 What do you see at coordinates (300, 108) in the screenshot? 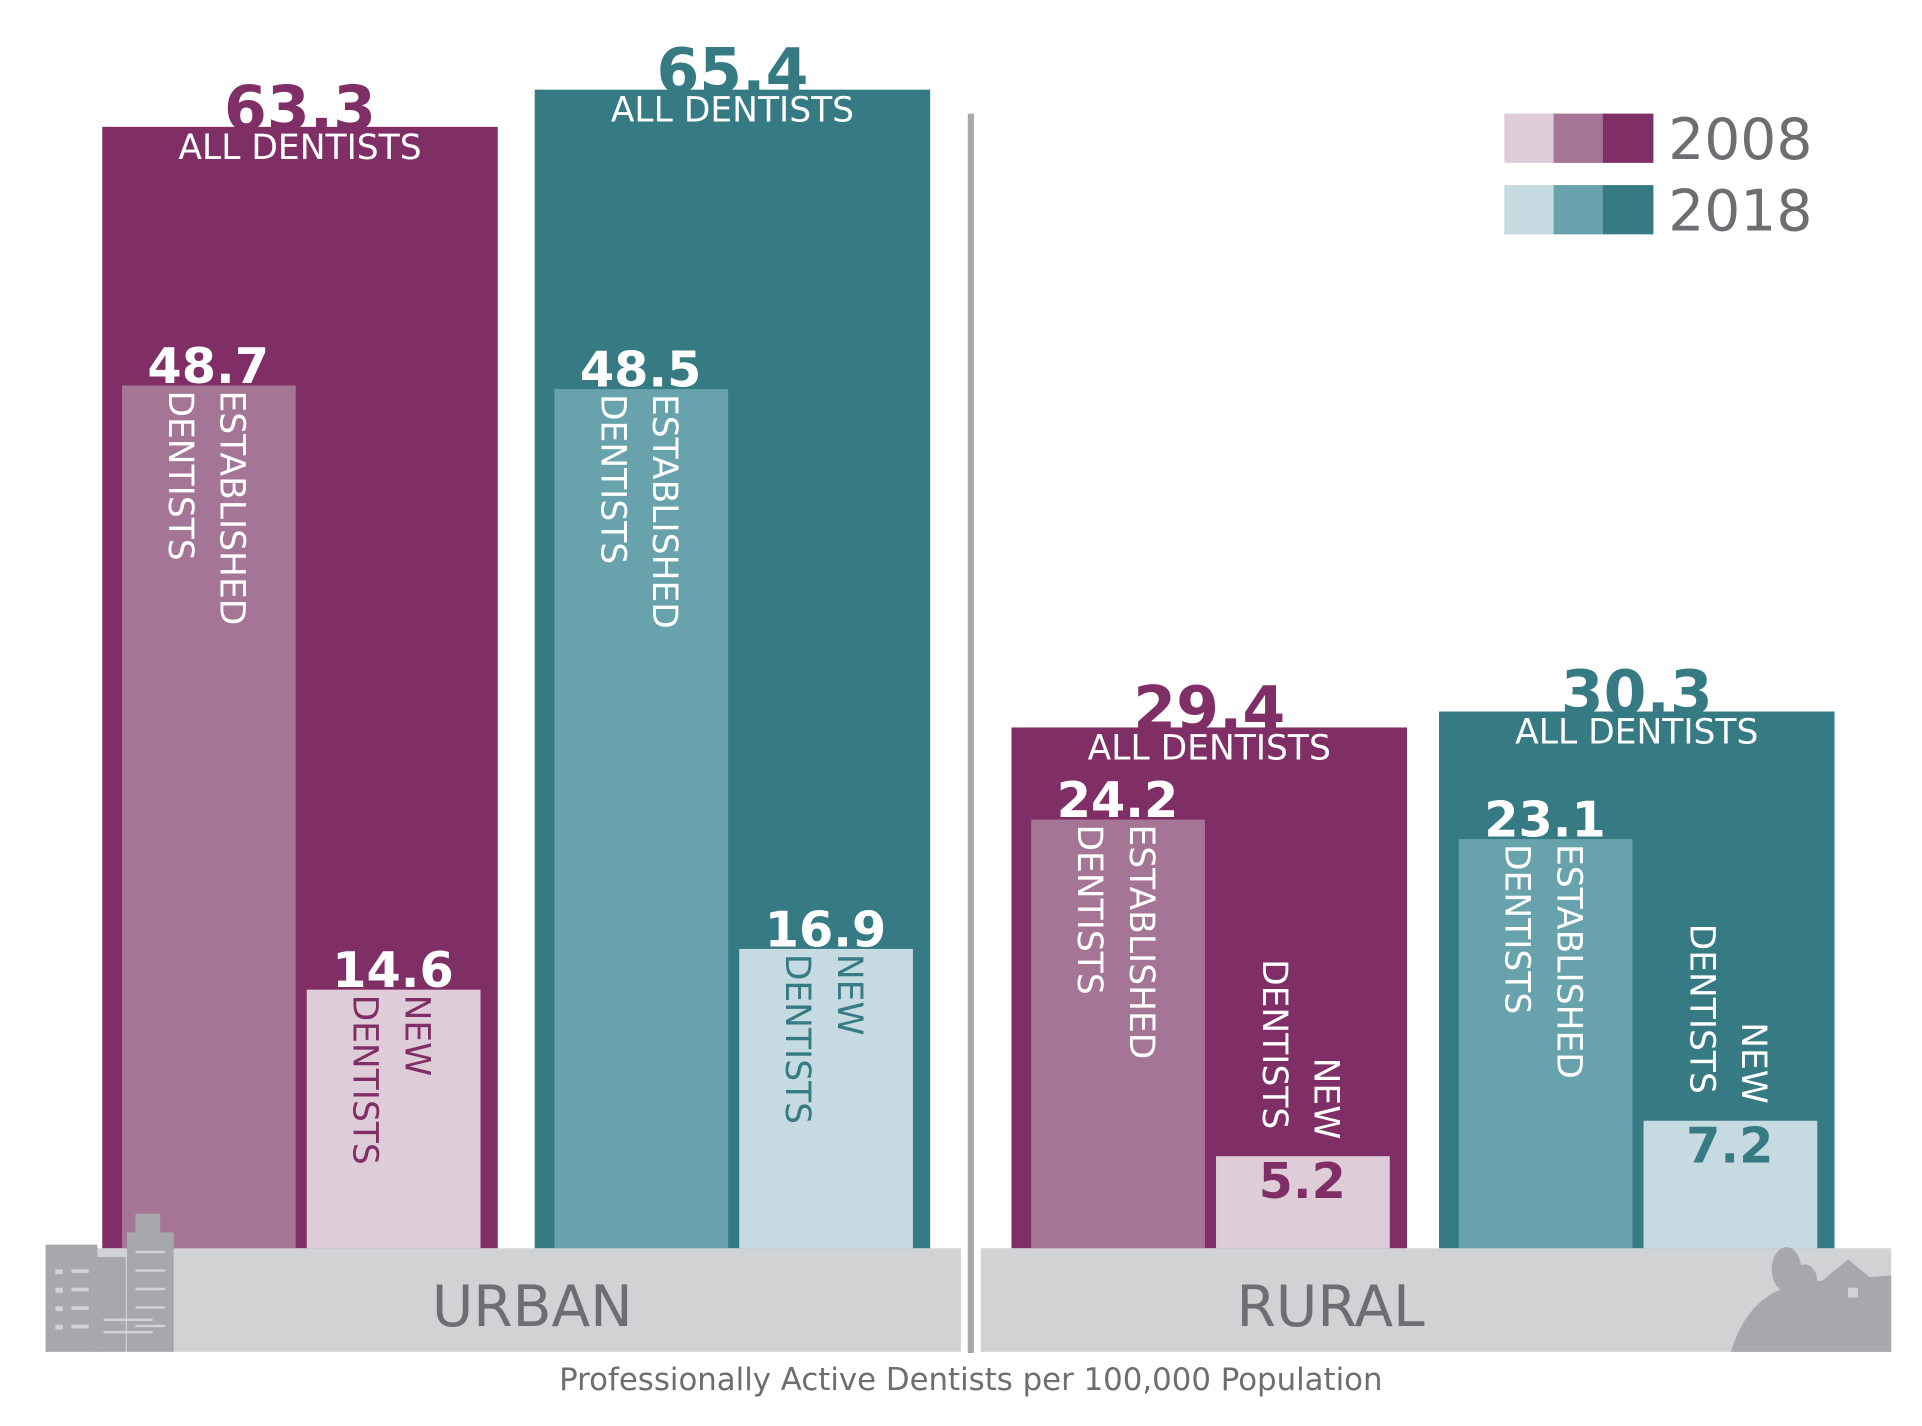
I see `value-label-all: 63.3` at bounding box center [300, 108].